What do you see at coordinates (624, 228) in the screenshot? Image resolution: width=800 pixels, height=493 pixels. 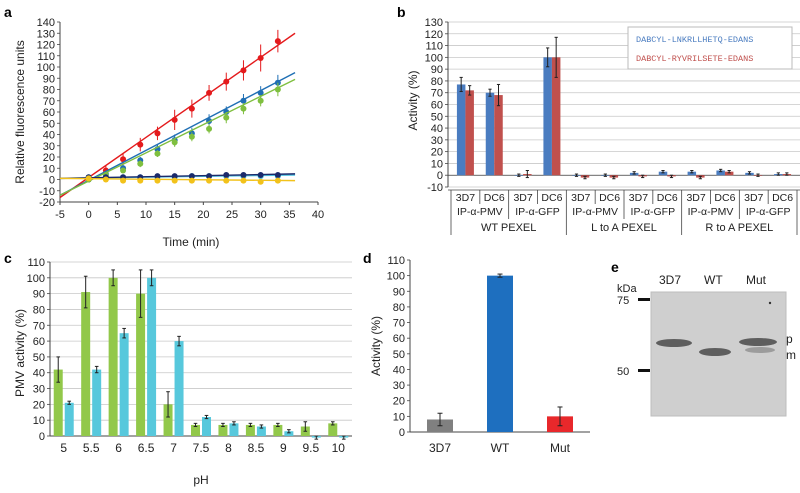 I see `group-label: L to A PEXEL` at bounding box center [624, 228].